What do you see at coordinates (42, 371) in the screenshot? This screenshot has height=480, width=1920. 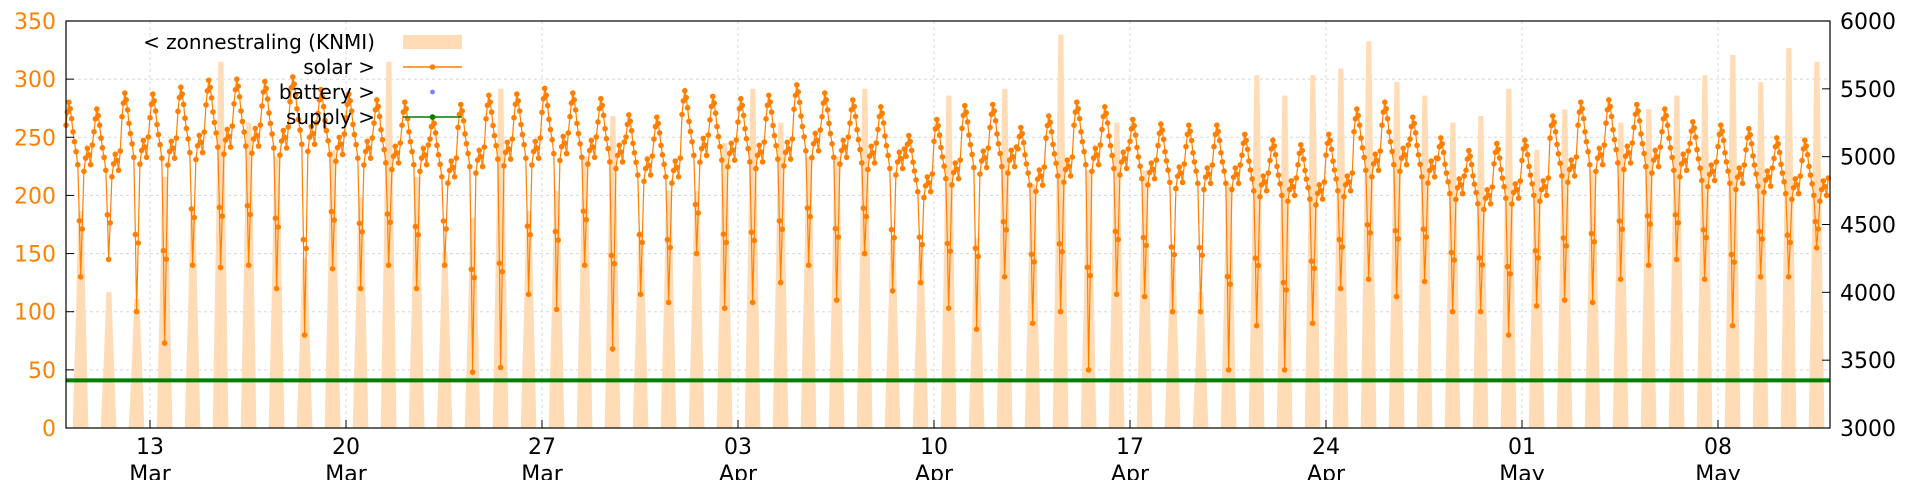 I see `y-left-tick-label: 50` at bounding box center [42, 371].